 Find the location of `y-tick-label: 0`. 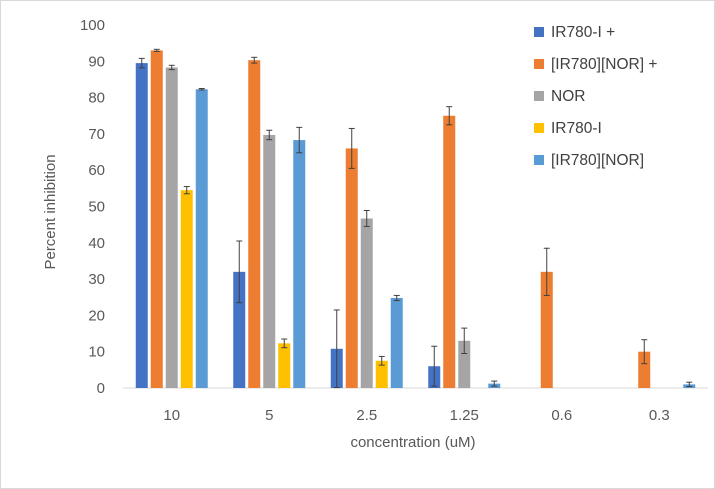

y-tick-label: 0 is located at coordinates (101, 388).